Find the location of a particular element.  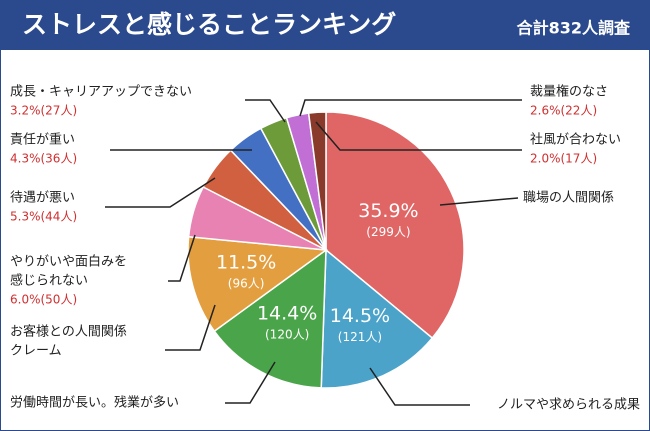

category-label: クレーム is located at coordinates (36, 351).